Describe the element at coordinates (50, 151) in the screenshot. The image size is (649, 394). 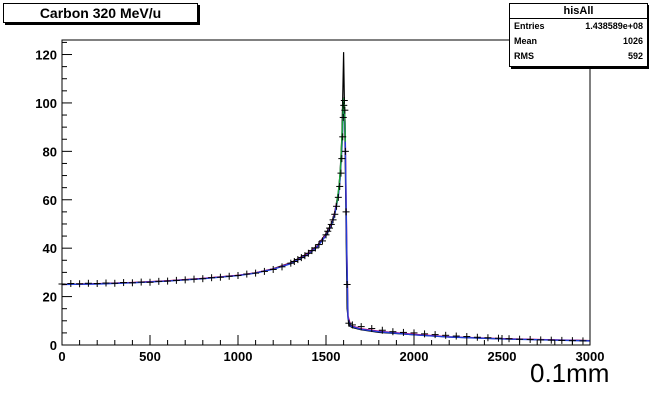
I see `y-tick-label: 80` at that location.